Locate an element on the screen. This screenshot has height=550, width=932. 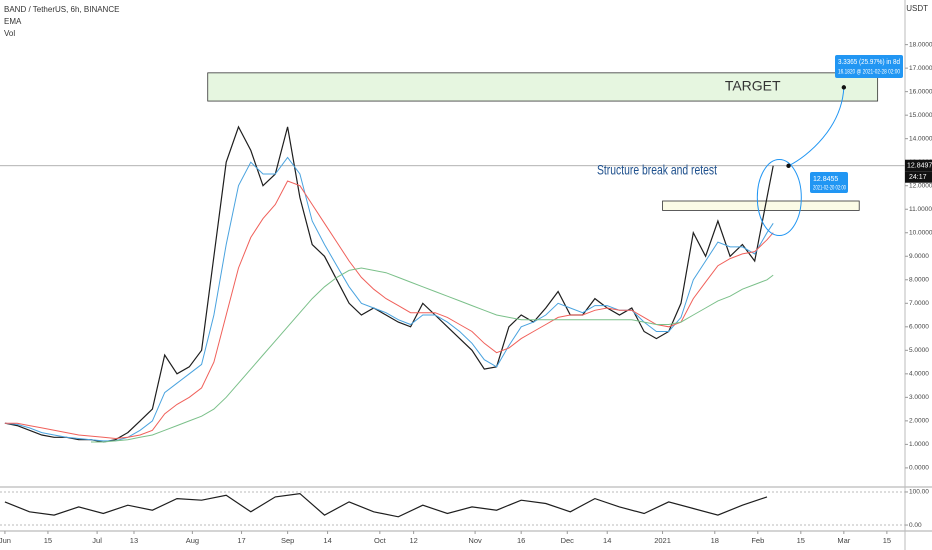
y-tick-label: 12.0000 is located at coordinates (920, 185).